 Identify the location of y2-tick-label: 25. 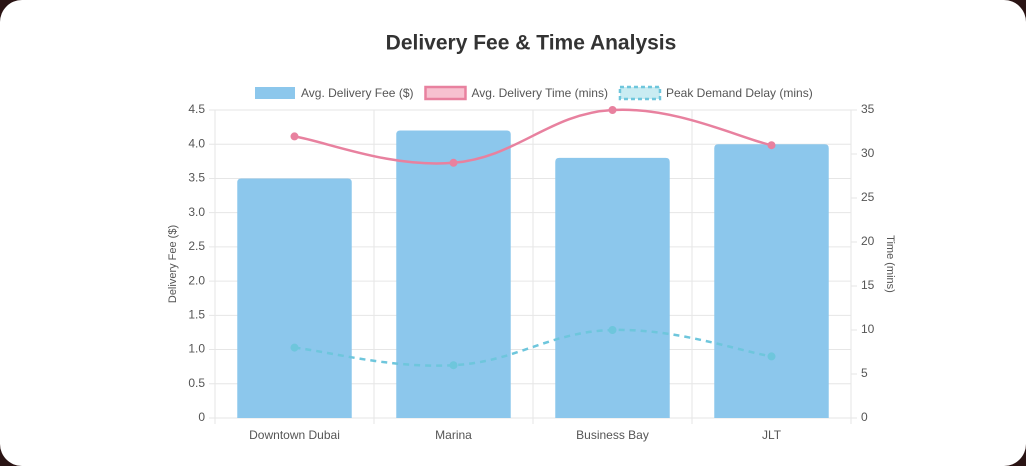
(868, 197).